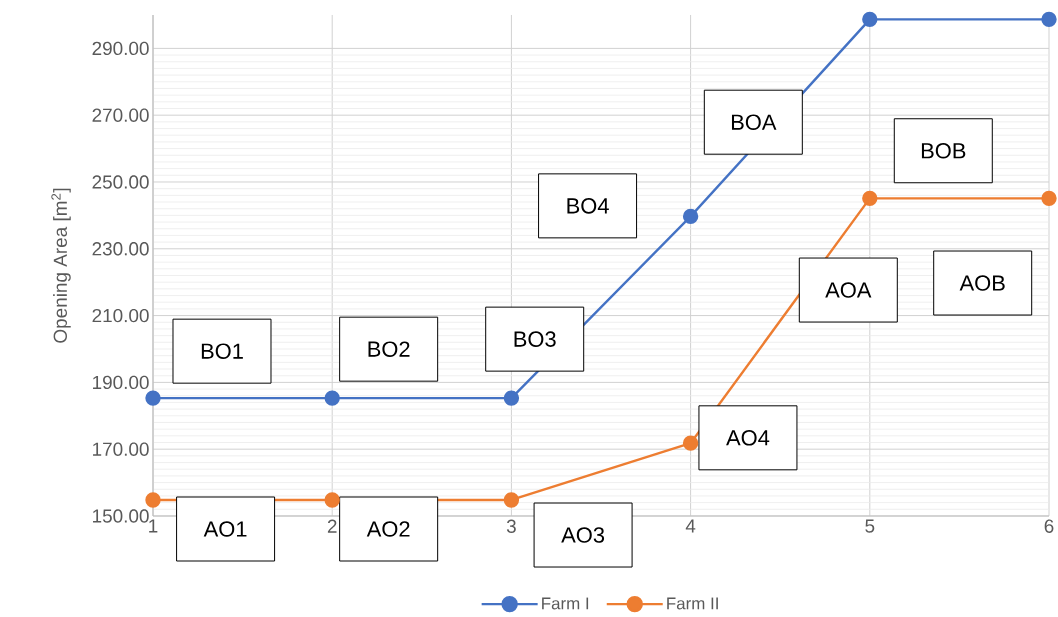 Image resolution: width=1058 pixels, height=617 pixels. What do you see at coordinates (61, 265) in the screenshot?
I see `y-axis-title: Opening Area [m$^{2}$]` at bounding box center [61, 265].